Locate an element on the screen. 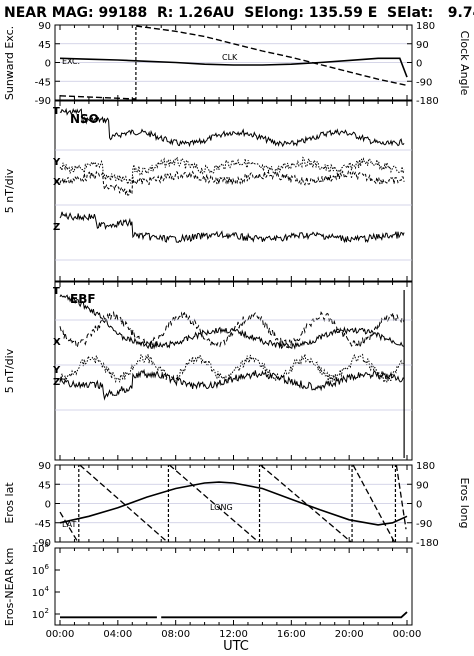 Image resolution: width=474 pixels, height=656 pixels. p5-ytick-label-3: 10⁸ is located at coordinates (40, 548).